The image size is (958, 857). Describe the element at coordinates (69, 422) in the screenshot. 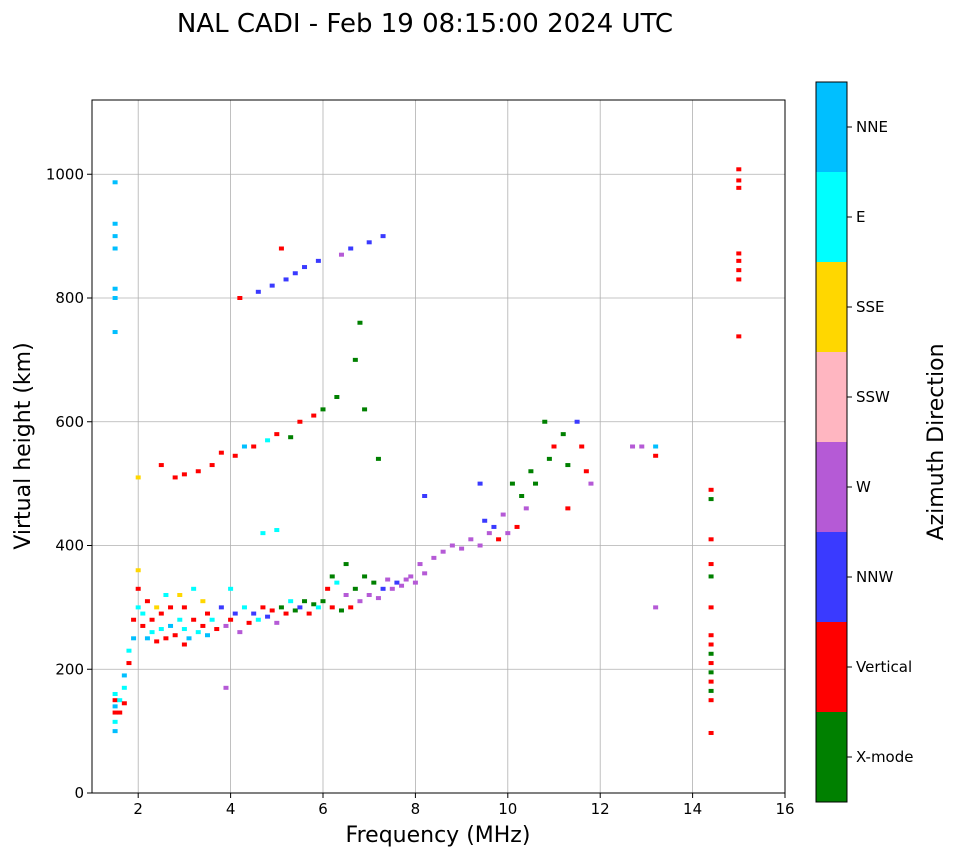

I see `y-tick-label: 600` at that location.